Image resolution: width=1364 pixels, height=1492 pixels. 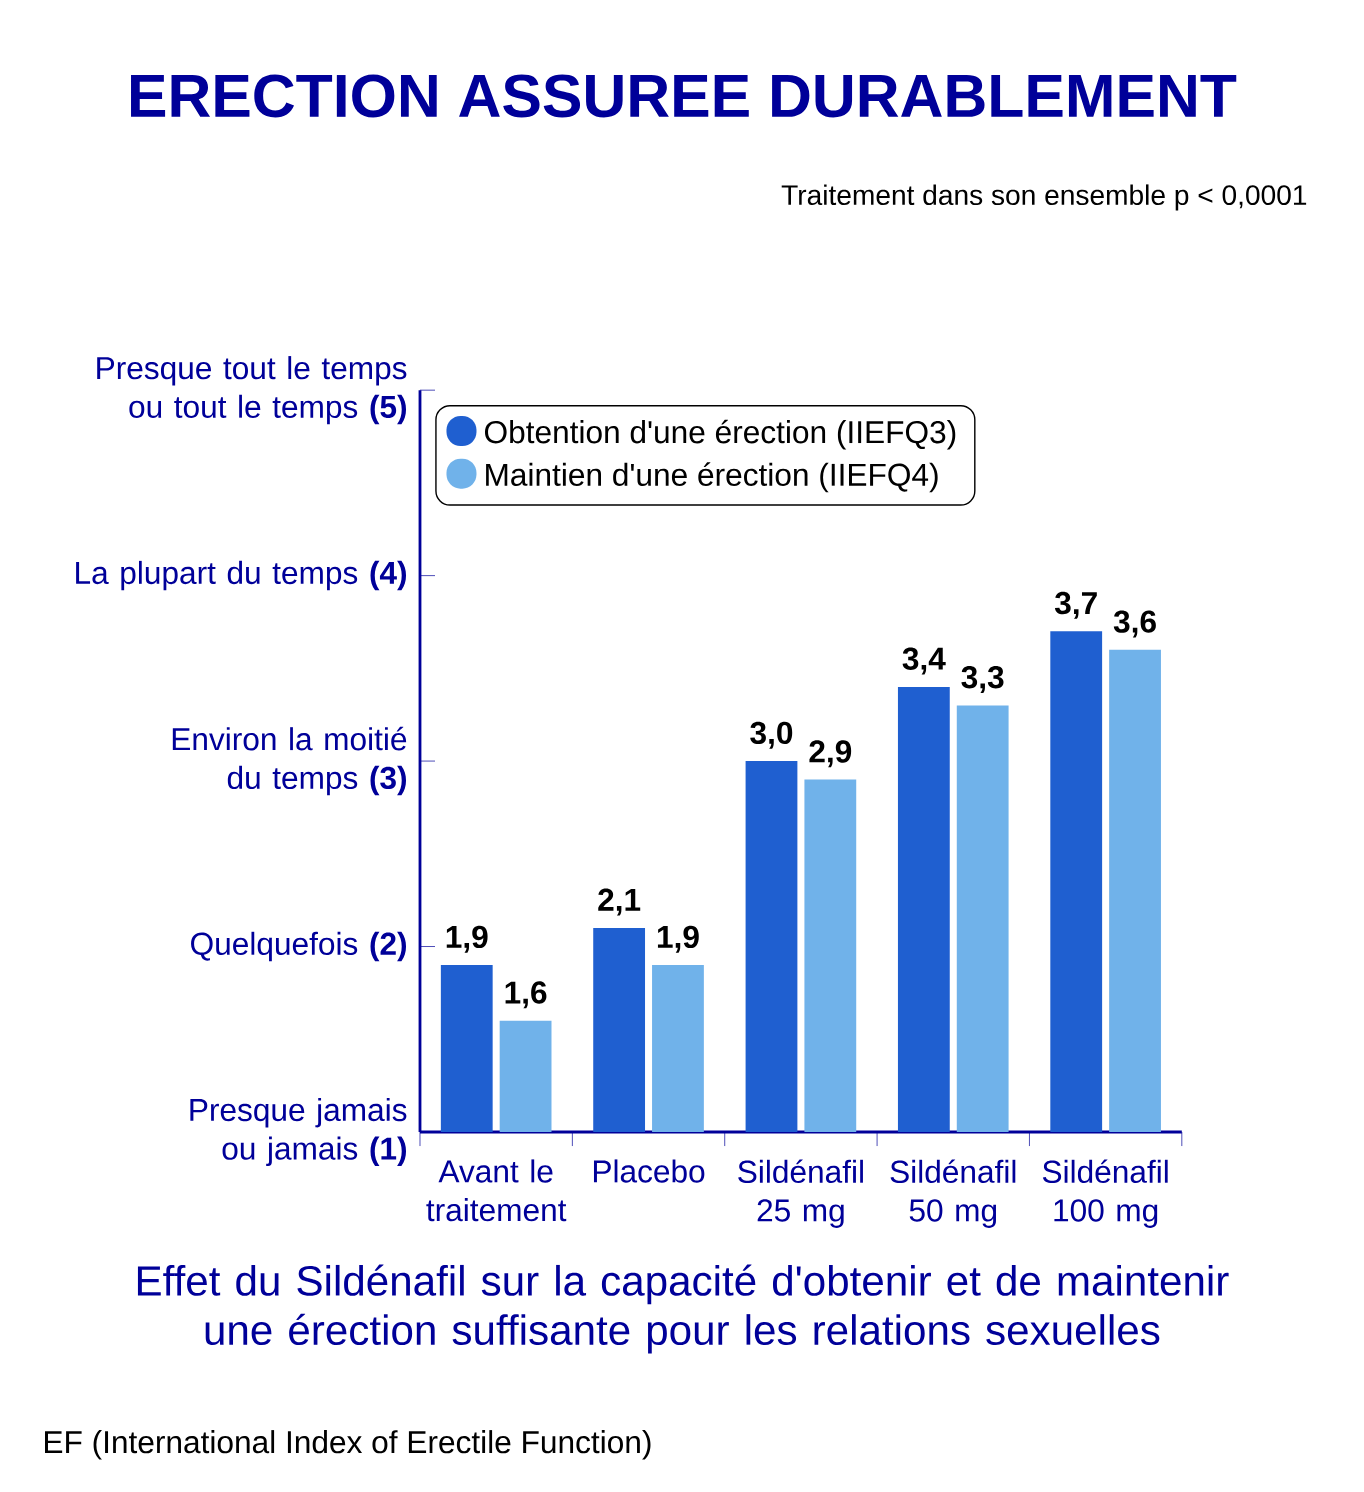 I want to click on legend-label: Obtention d'une érection (IIEFQ3), so click(x=720, y=434).